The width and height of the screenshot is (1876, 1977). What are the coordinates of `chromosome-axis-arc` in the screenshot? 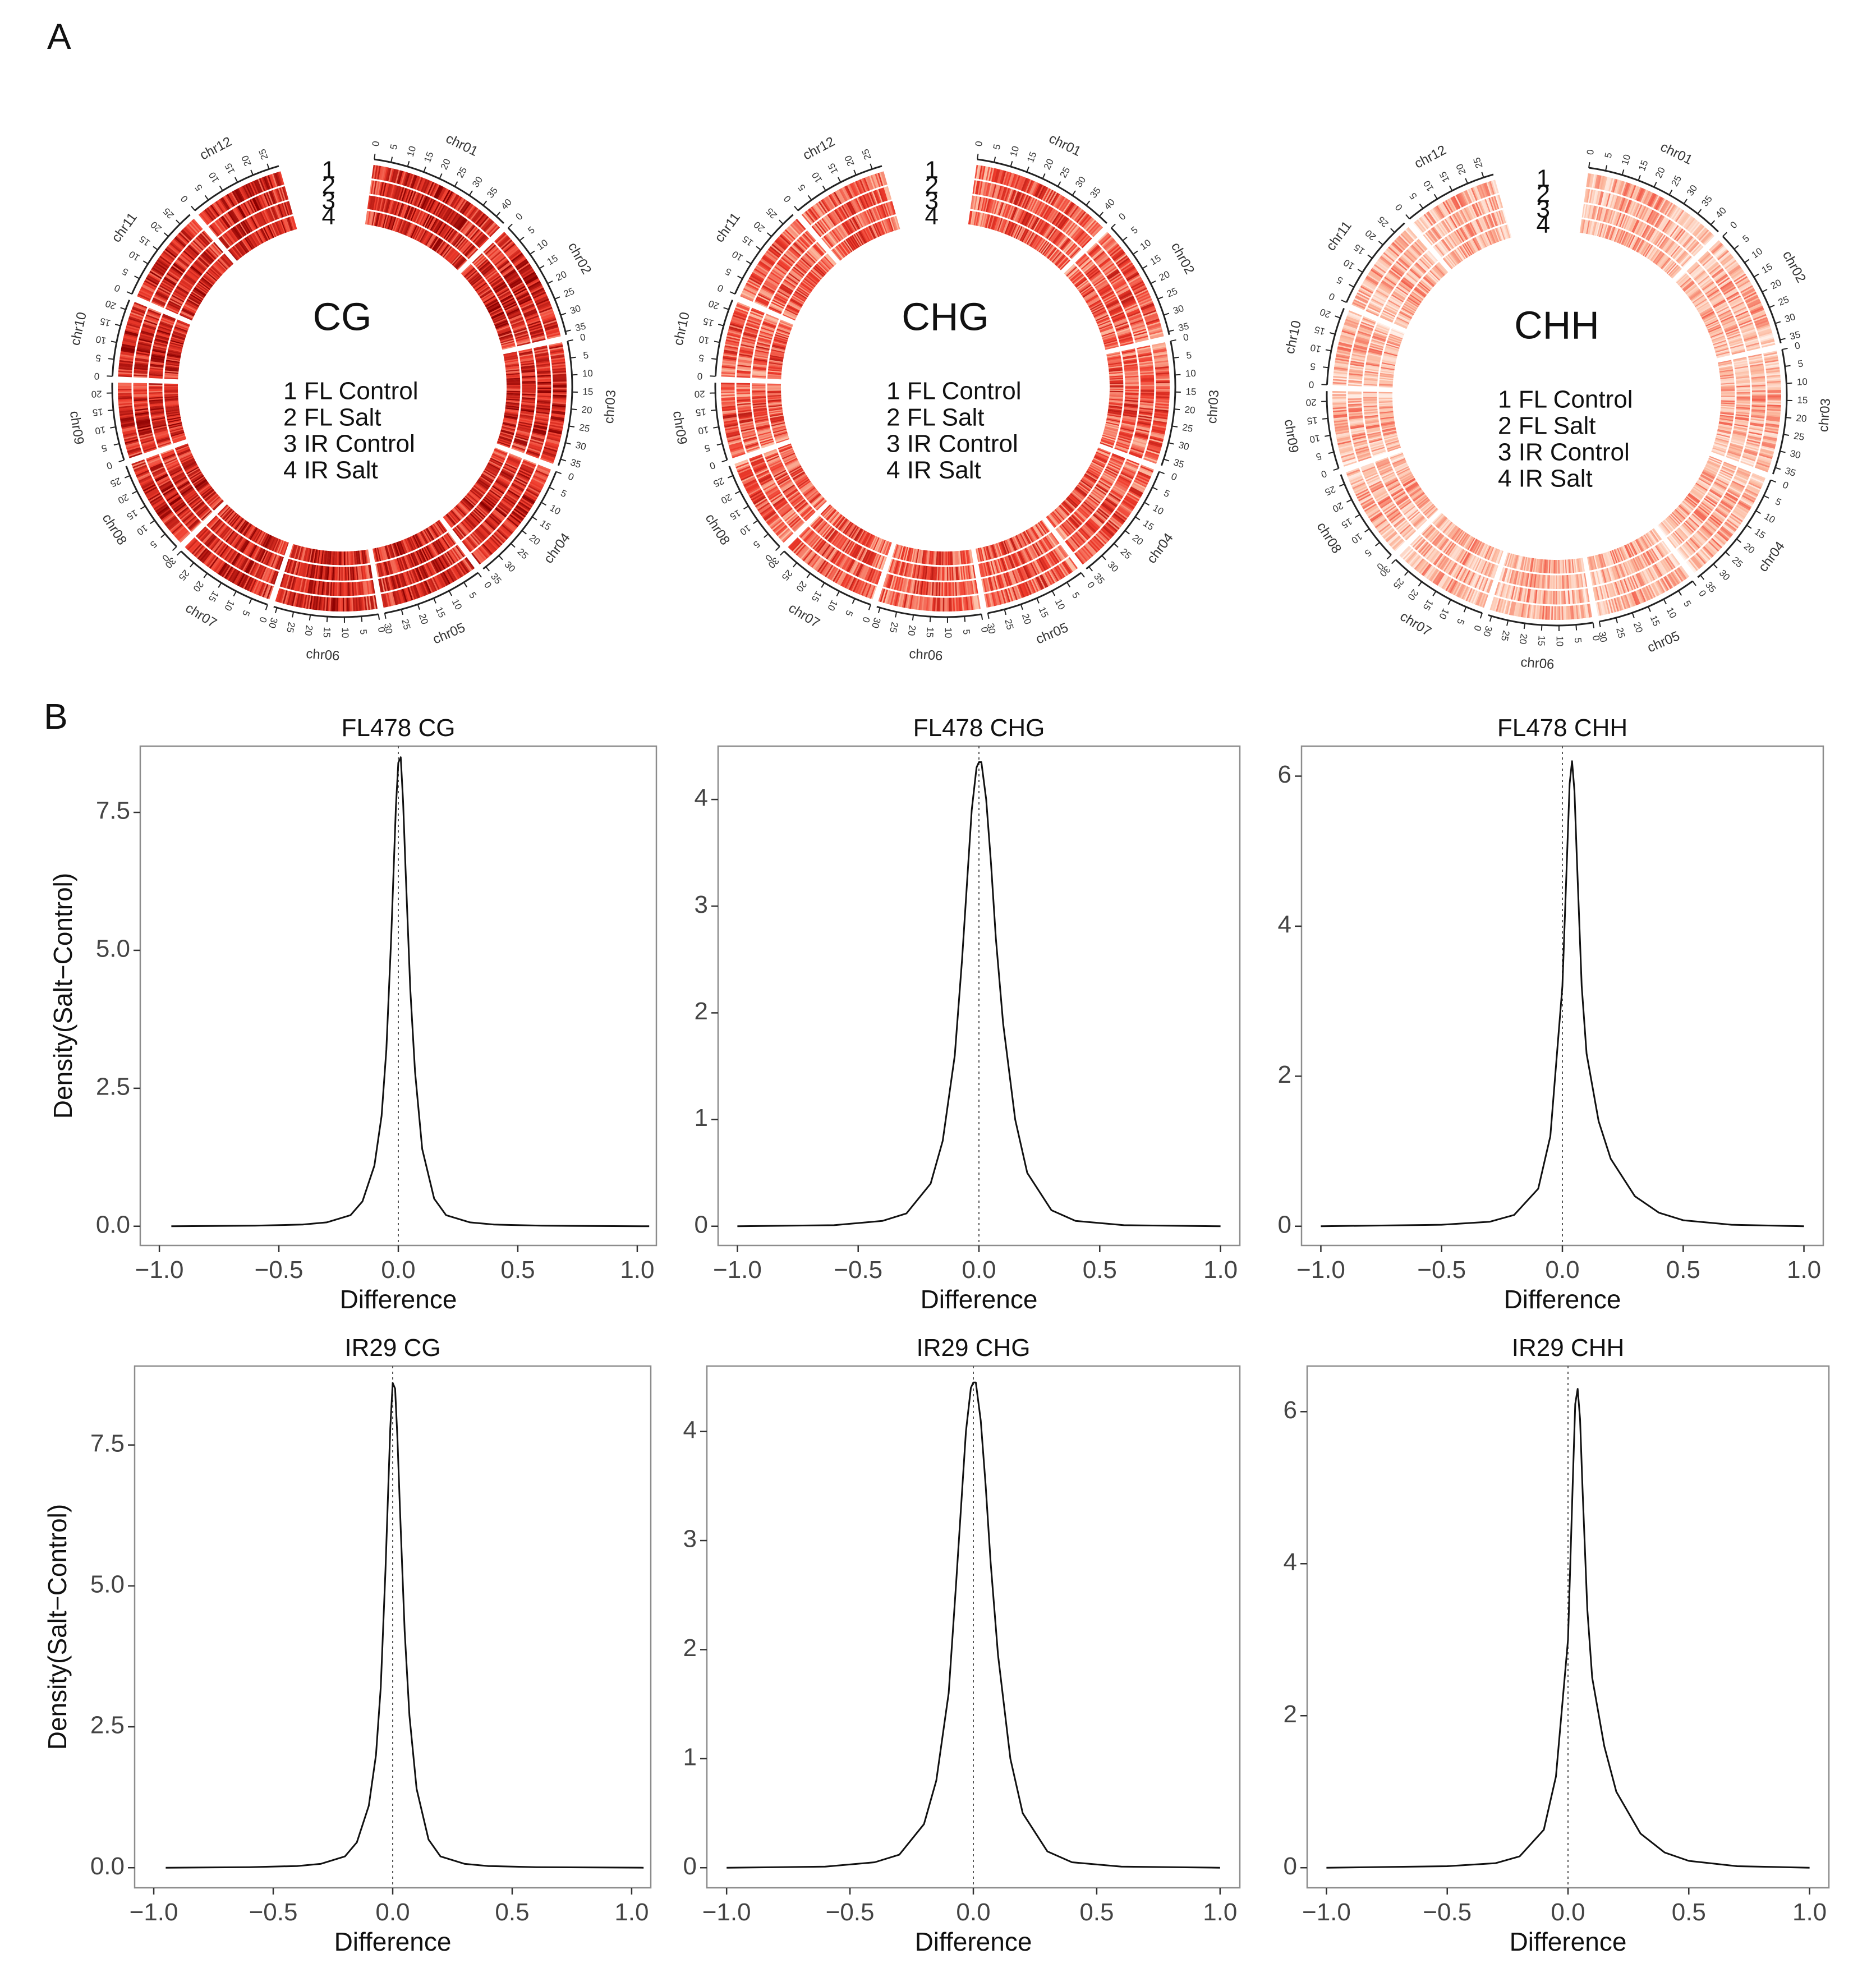 It's located at (151, 507).